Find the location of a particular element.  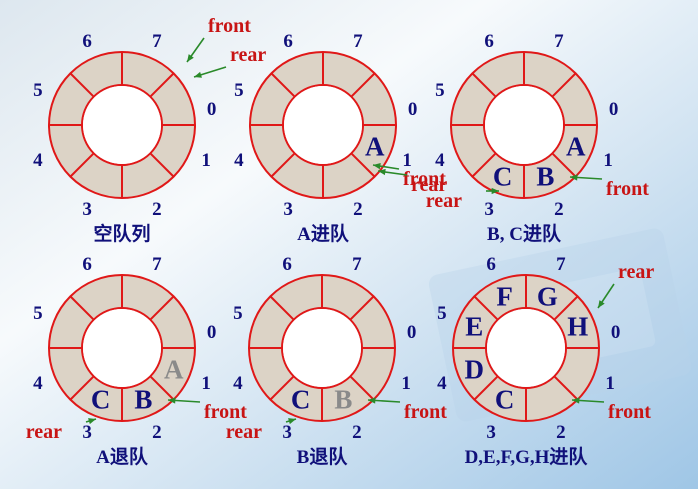

diagram-caption: D,E,F,G,H进队 is located at coordinates (527, 456).